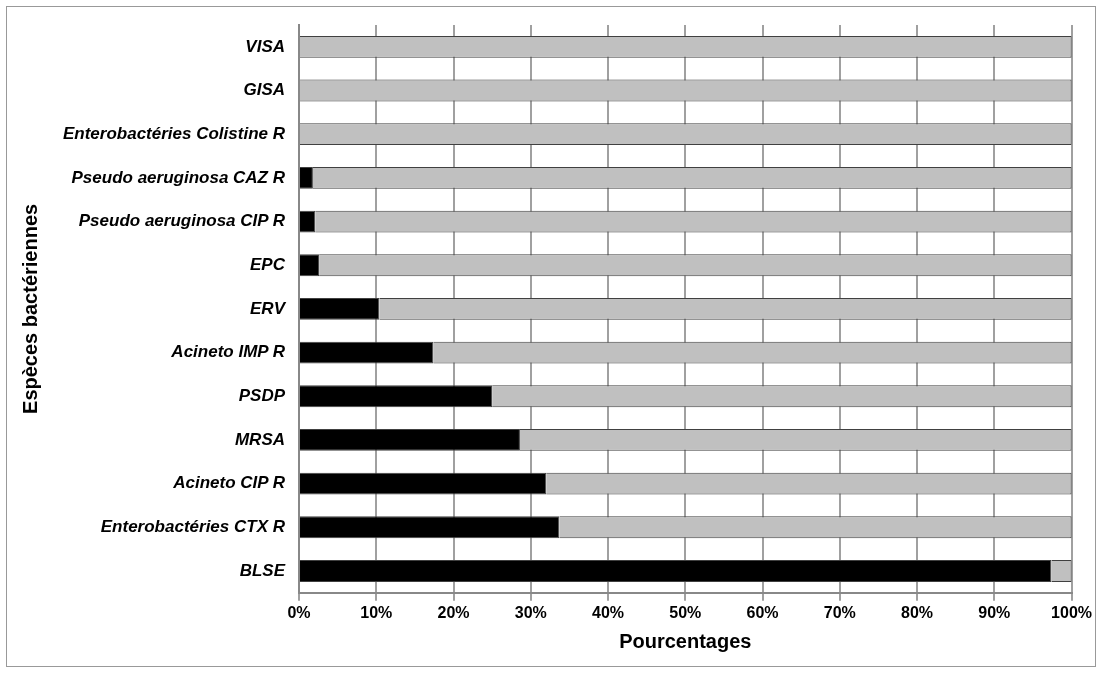 Image resolution: width=1102 pixels, height=673 pixels. I want to click on x-tick-label: 20%, so click(453, 612).